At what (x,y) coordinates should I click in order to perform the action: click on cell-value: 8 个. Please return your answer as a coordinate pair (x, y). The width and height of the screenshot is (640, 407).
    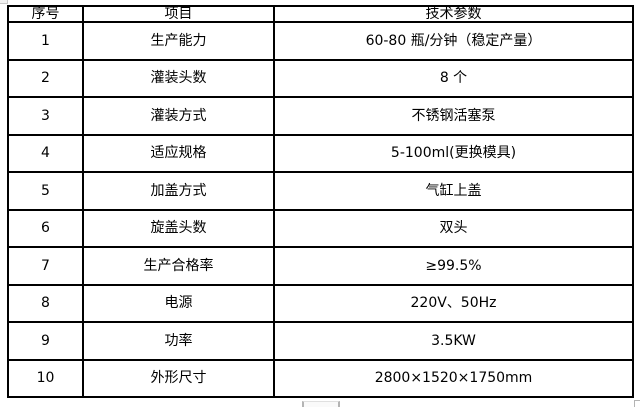
    Looking at the image, I should click on (453, 78).